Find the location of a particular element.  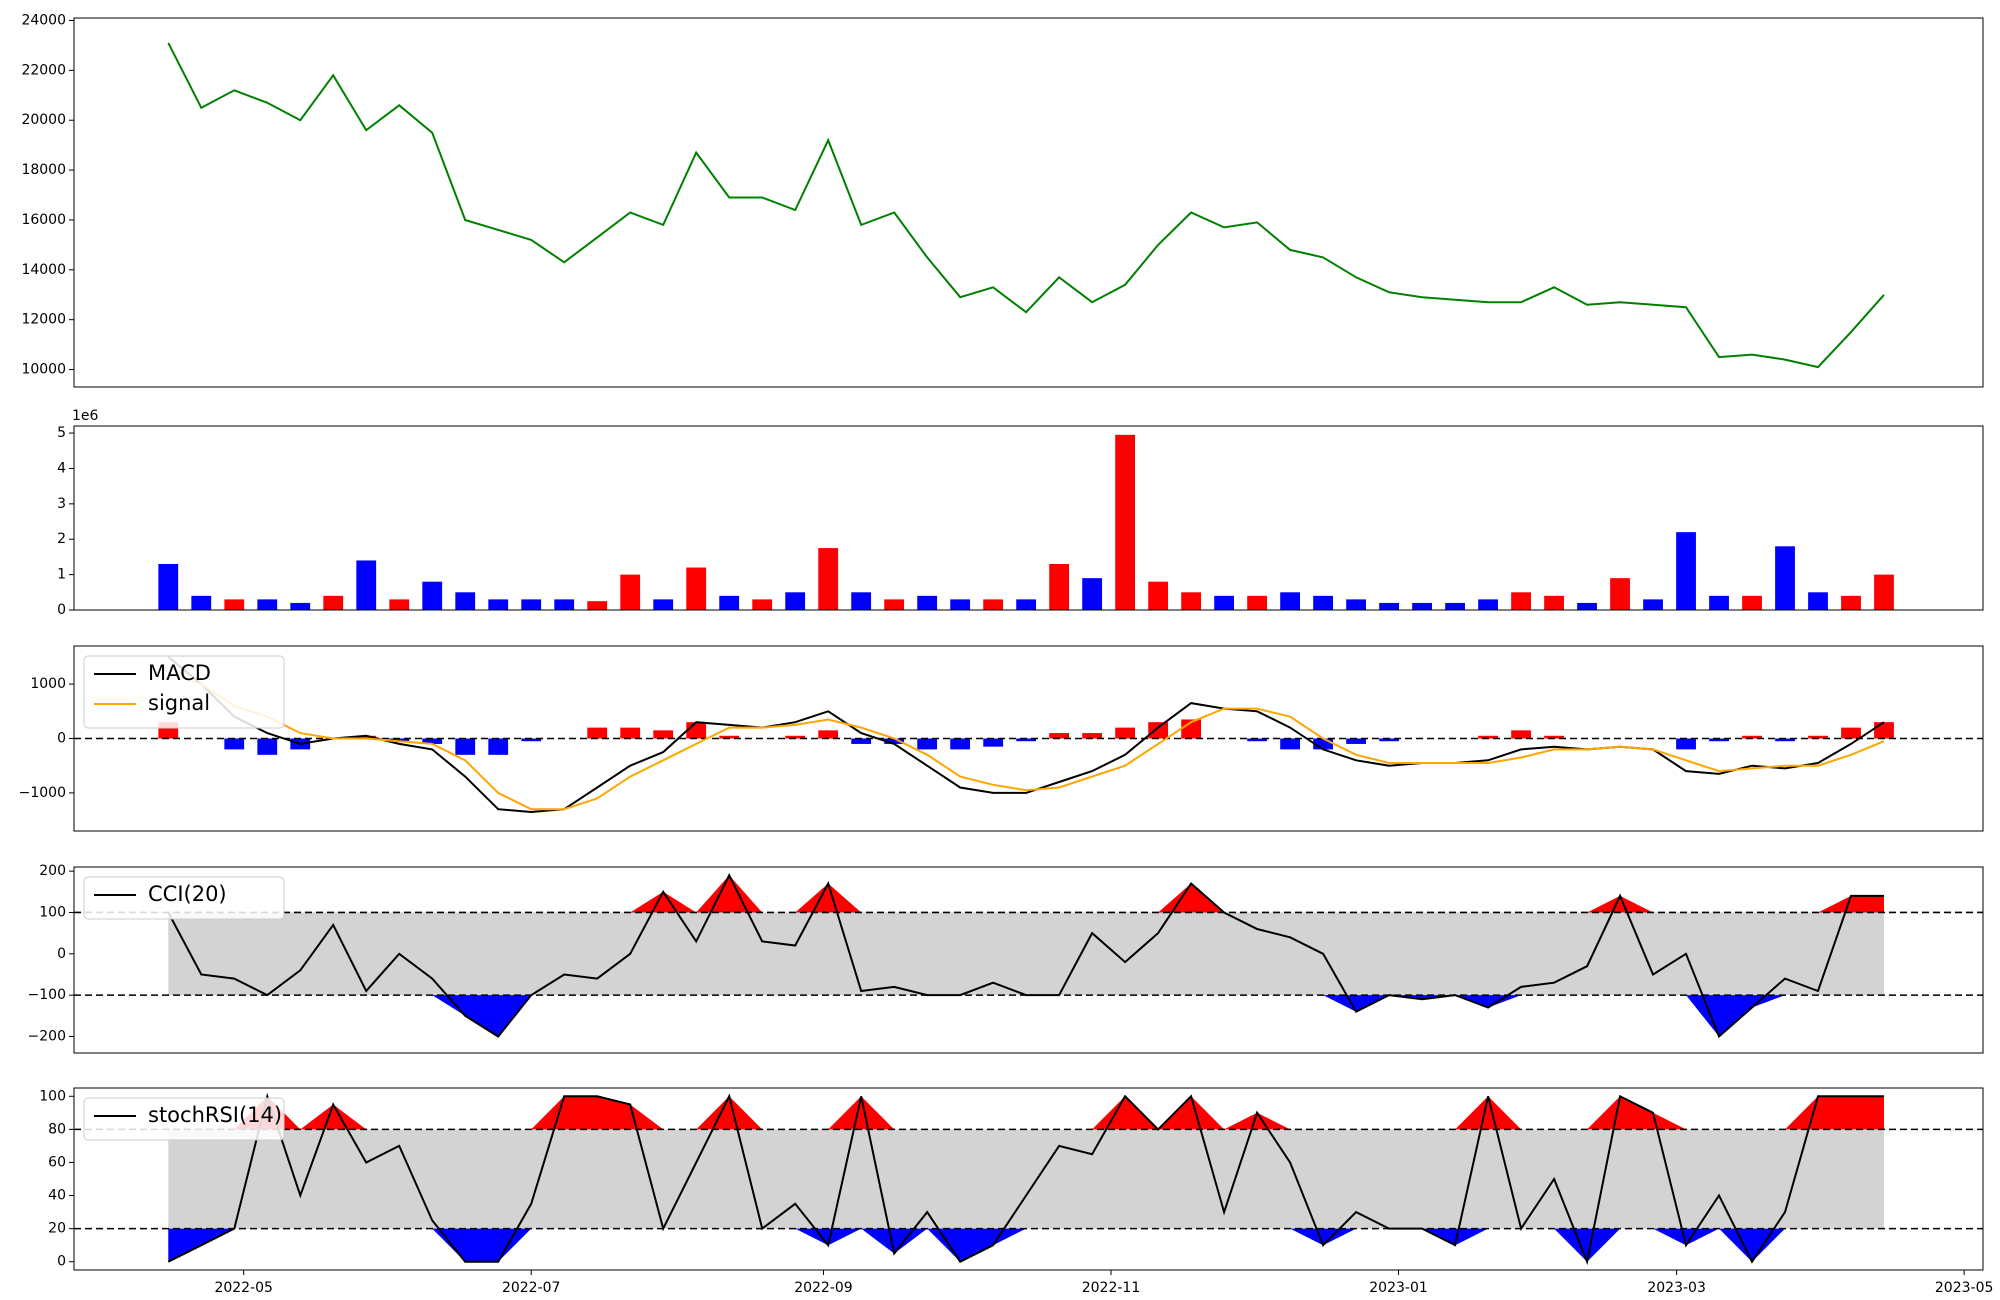

y-tick-label: 1 is located at coordinates (61, 575).